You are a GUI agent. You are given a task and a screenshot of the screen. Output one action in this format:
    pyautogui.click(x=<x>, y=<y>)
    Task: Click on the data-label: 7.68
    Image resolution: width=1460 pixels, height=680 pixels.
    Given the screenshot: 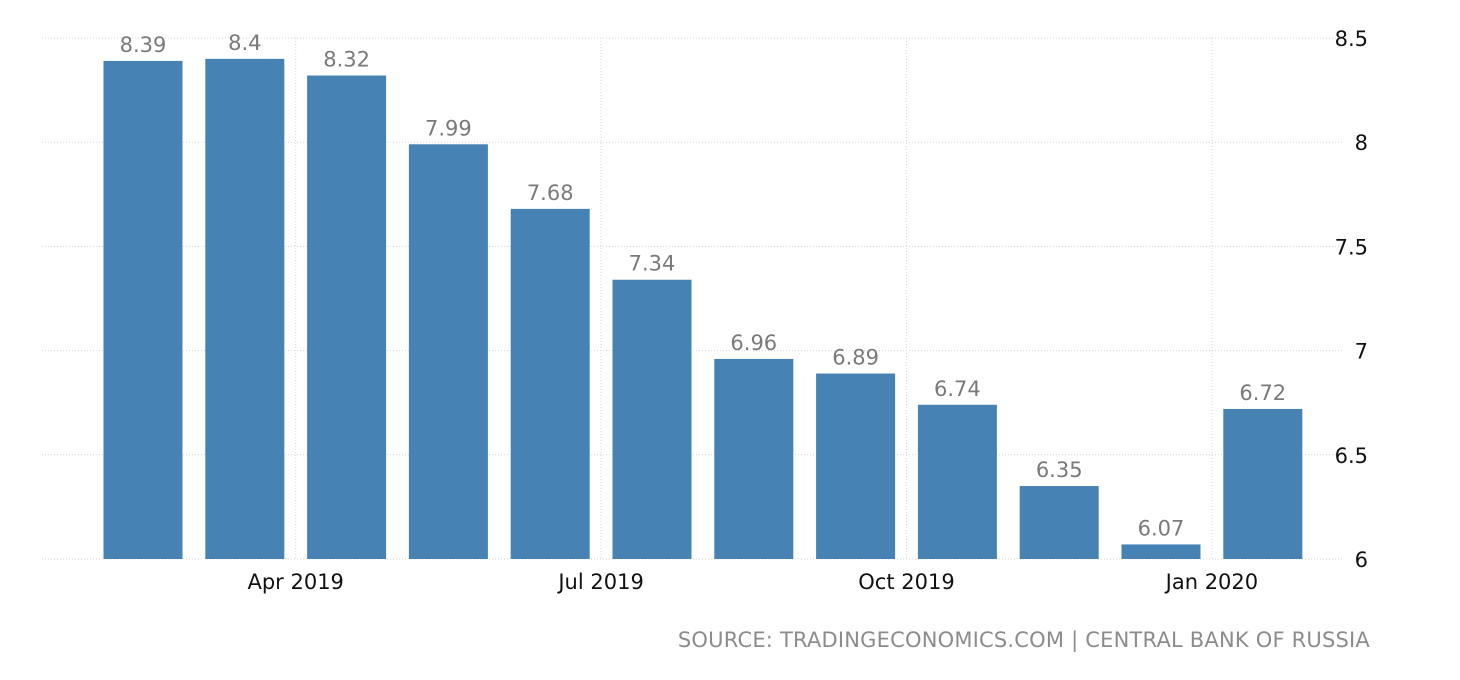 What is the action you would take?
    pyautogui.click(x=550, y=193)
    